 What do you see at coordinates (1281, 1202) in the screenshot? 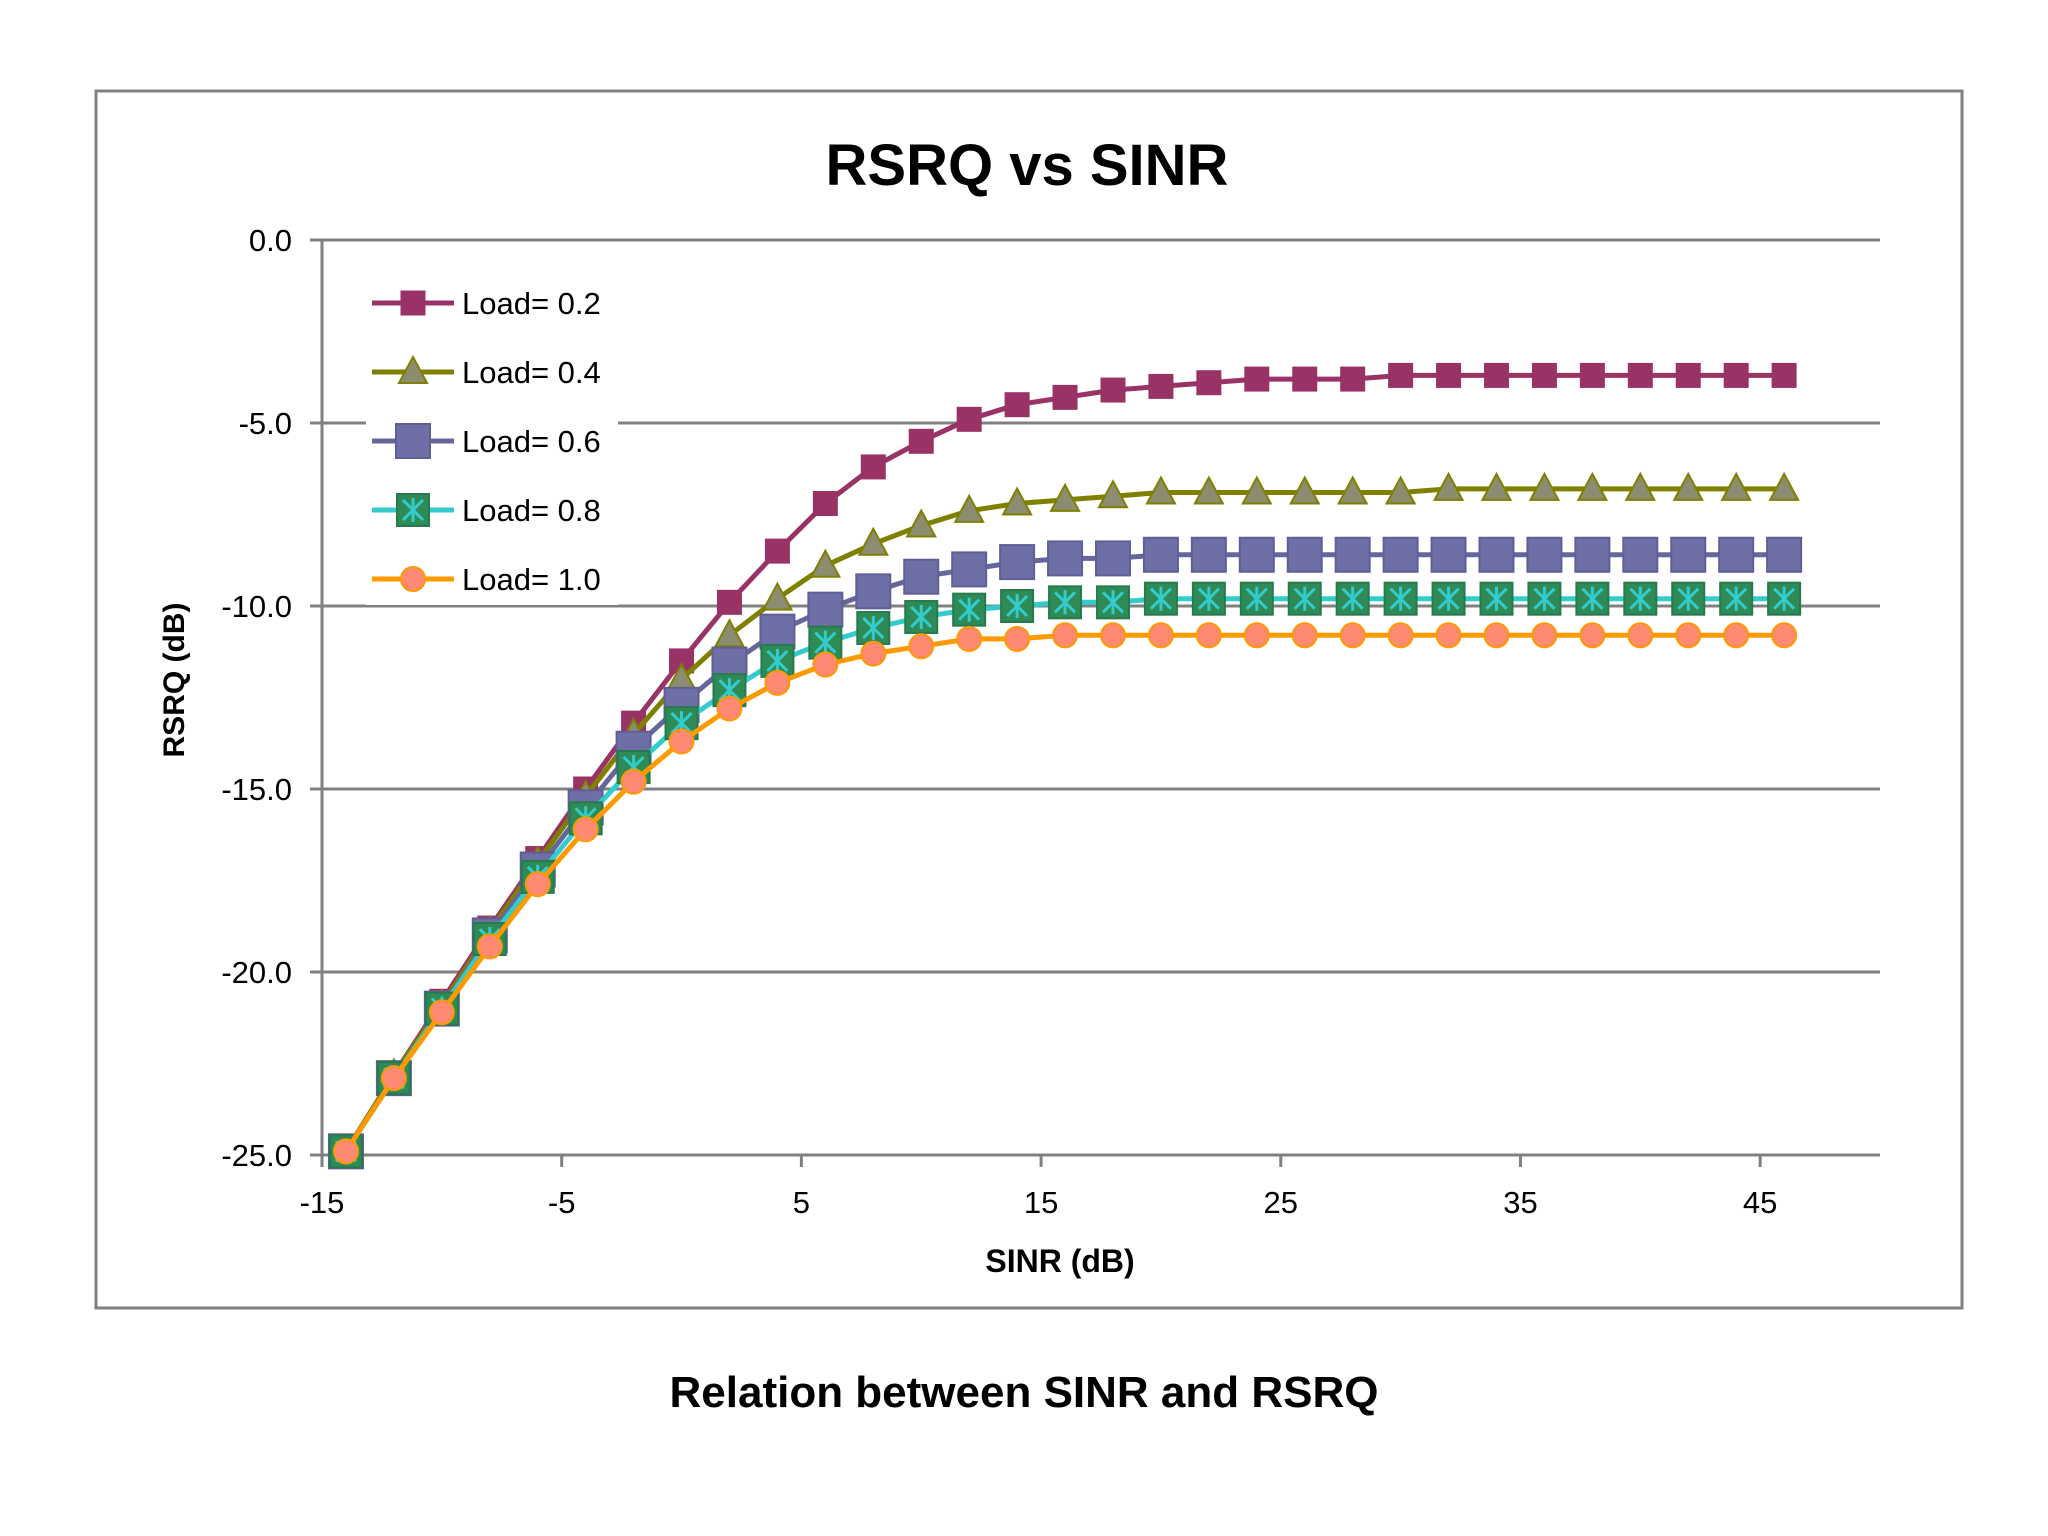
I see `x-tick-label-4: 25` at bounding box center [1281, 1202].